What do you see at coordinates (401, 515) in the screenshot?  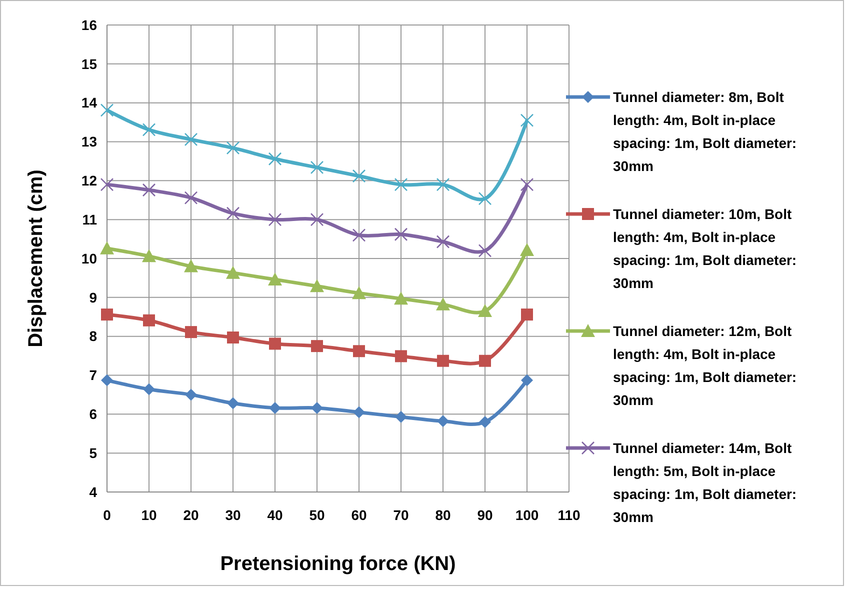 I see `x-tick-label: 70` at bounding box center [401, 515].